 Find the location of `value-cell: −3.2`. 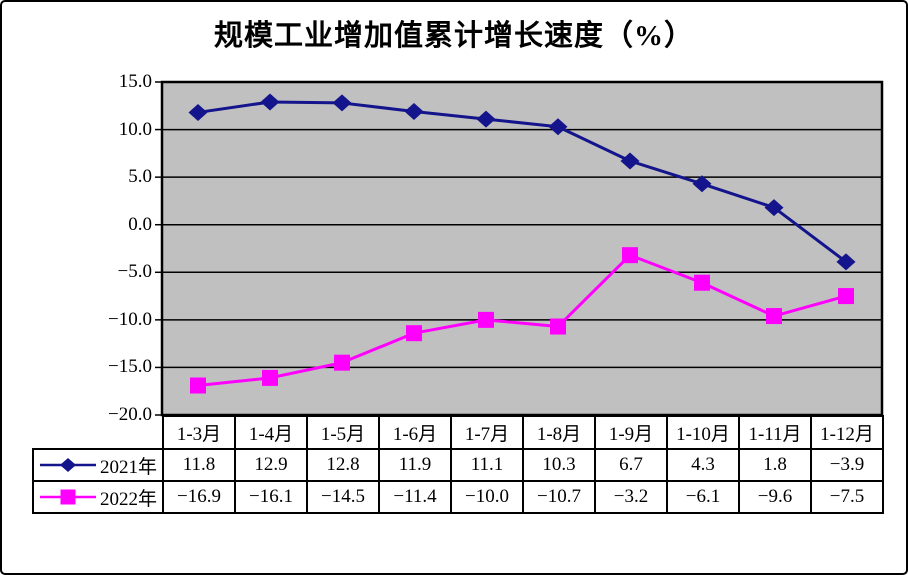

value-cell: −3.2 is located at coordinates (631, 497).